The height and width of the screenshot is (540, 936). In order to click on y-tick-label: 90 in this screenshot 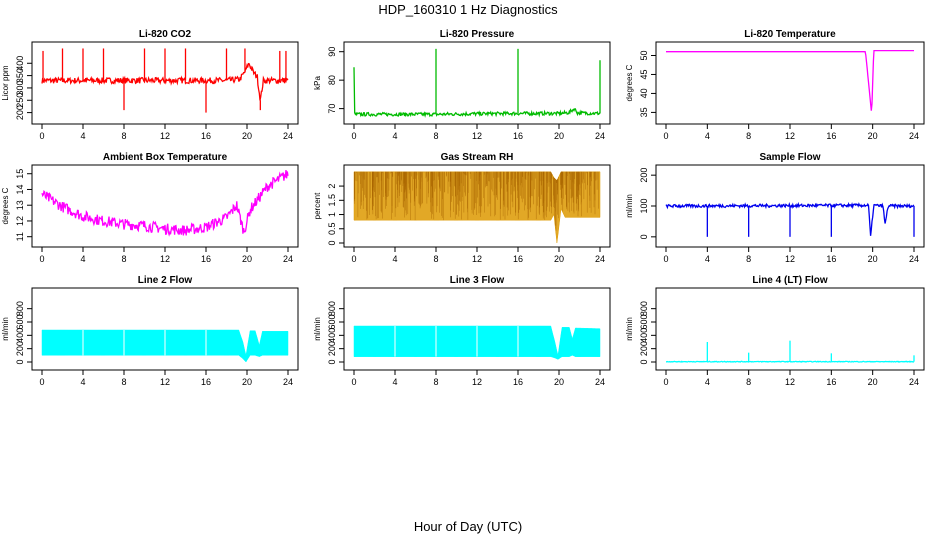, I will do `click(332, 52)`.